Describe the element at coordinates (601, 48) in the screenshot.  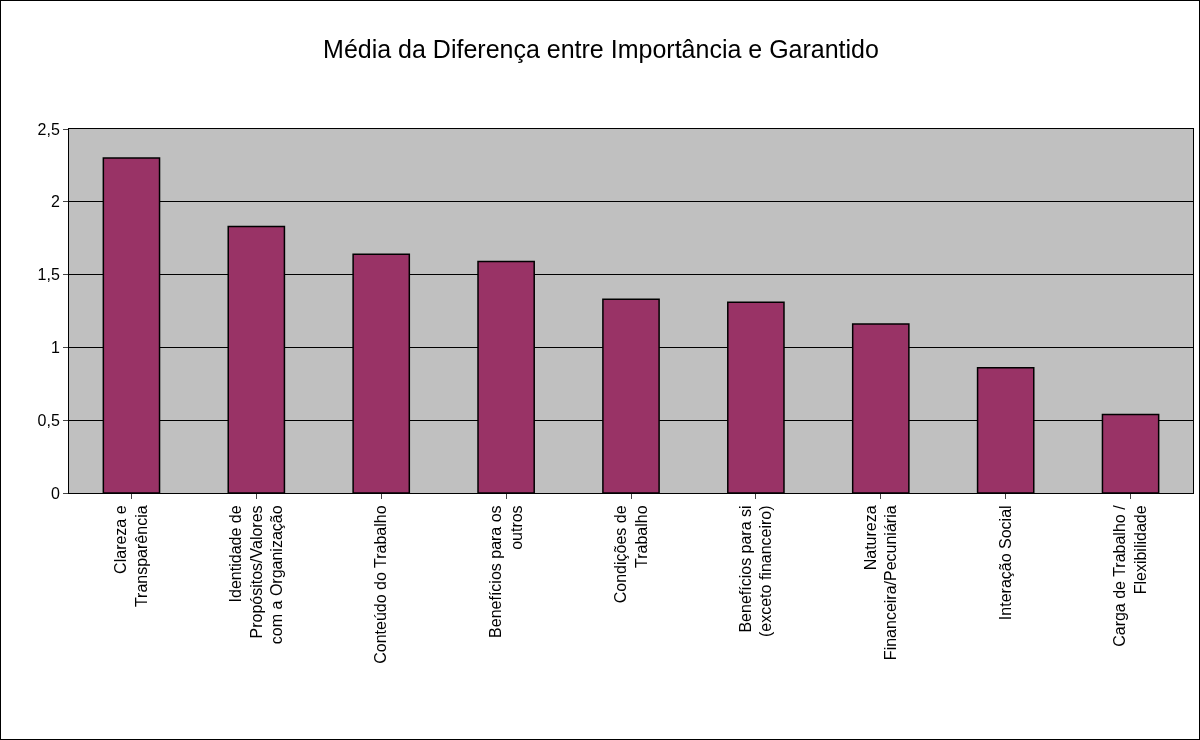
I see `chart-title: Média da Diferença entre Importância e Garantido` at that location.